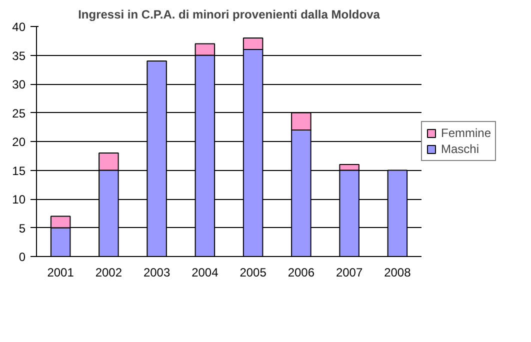 This screenshot has height=342, width=531. Describe the element at coordinates (19, 171) in the screenshot. I see `y-tick-label: 15` at that location.